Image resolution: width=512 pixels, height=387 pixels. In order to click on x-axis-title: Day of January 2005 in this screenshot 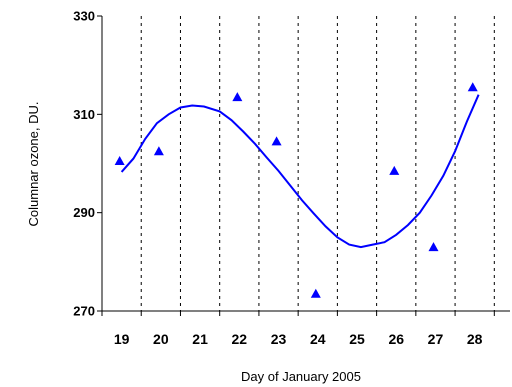, I will do `click(301, 376)`.